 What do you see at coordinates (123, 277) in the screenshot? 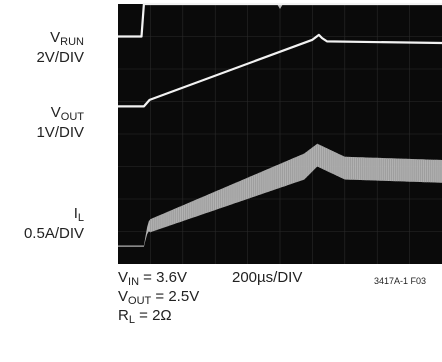
I see `vin-main: V` at bounding box center [123, 277].